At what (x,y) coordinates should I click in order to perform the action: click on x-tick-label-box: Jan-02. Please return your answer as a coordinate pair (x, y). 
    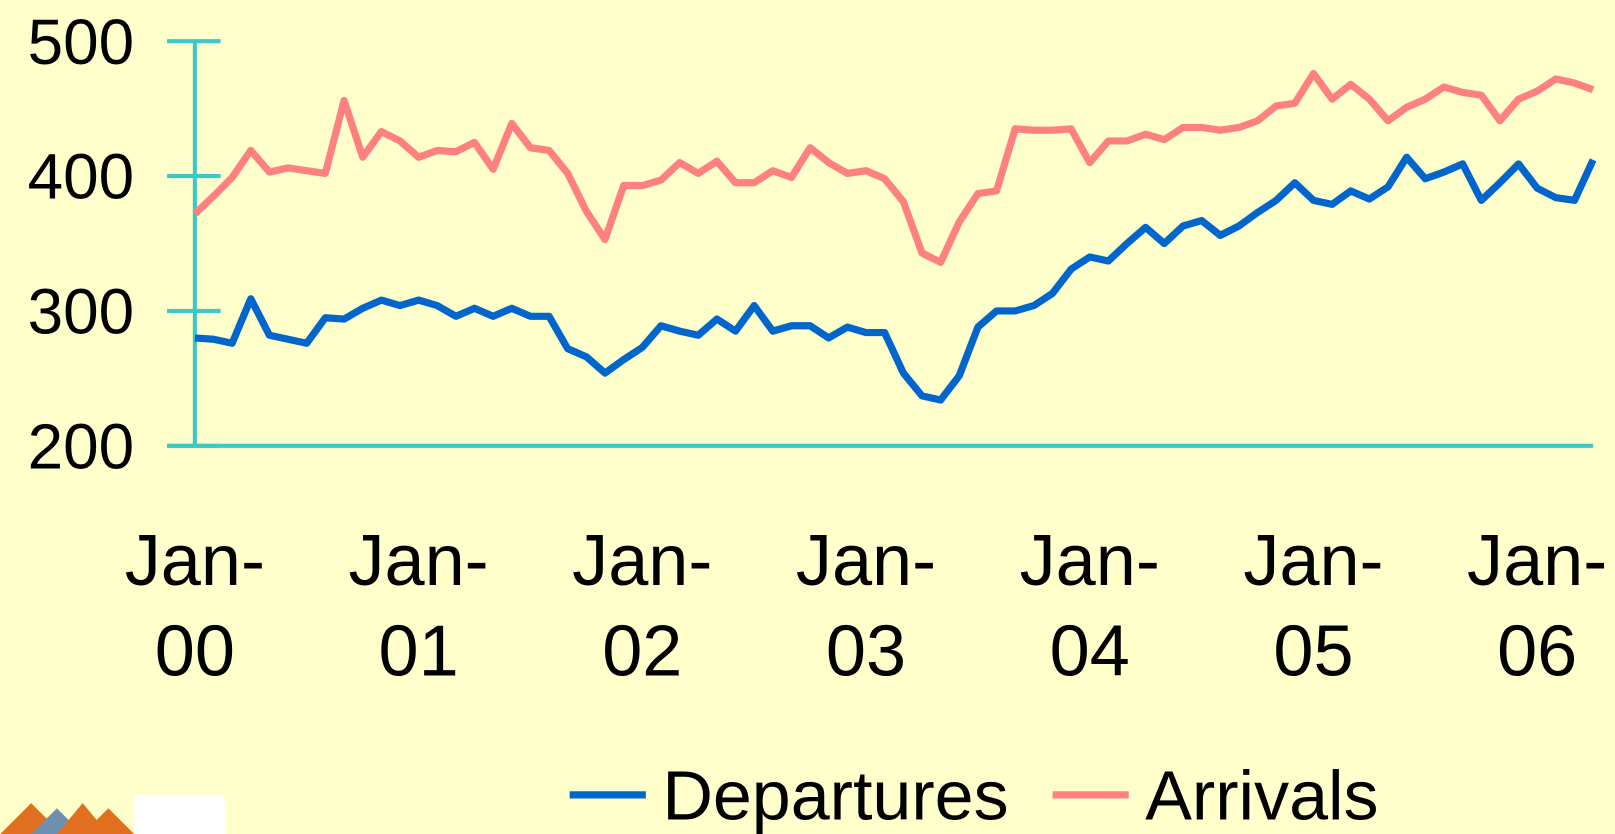
    Looking at the image, I should click on (642, 605).